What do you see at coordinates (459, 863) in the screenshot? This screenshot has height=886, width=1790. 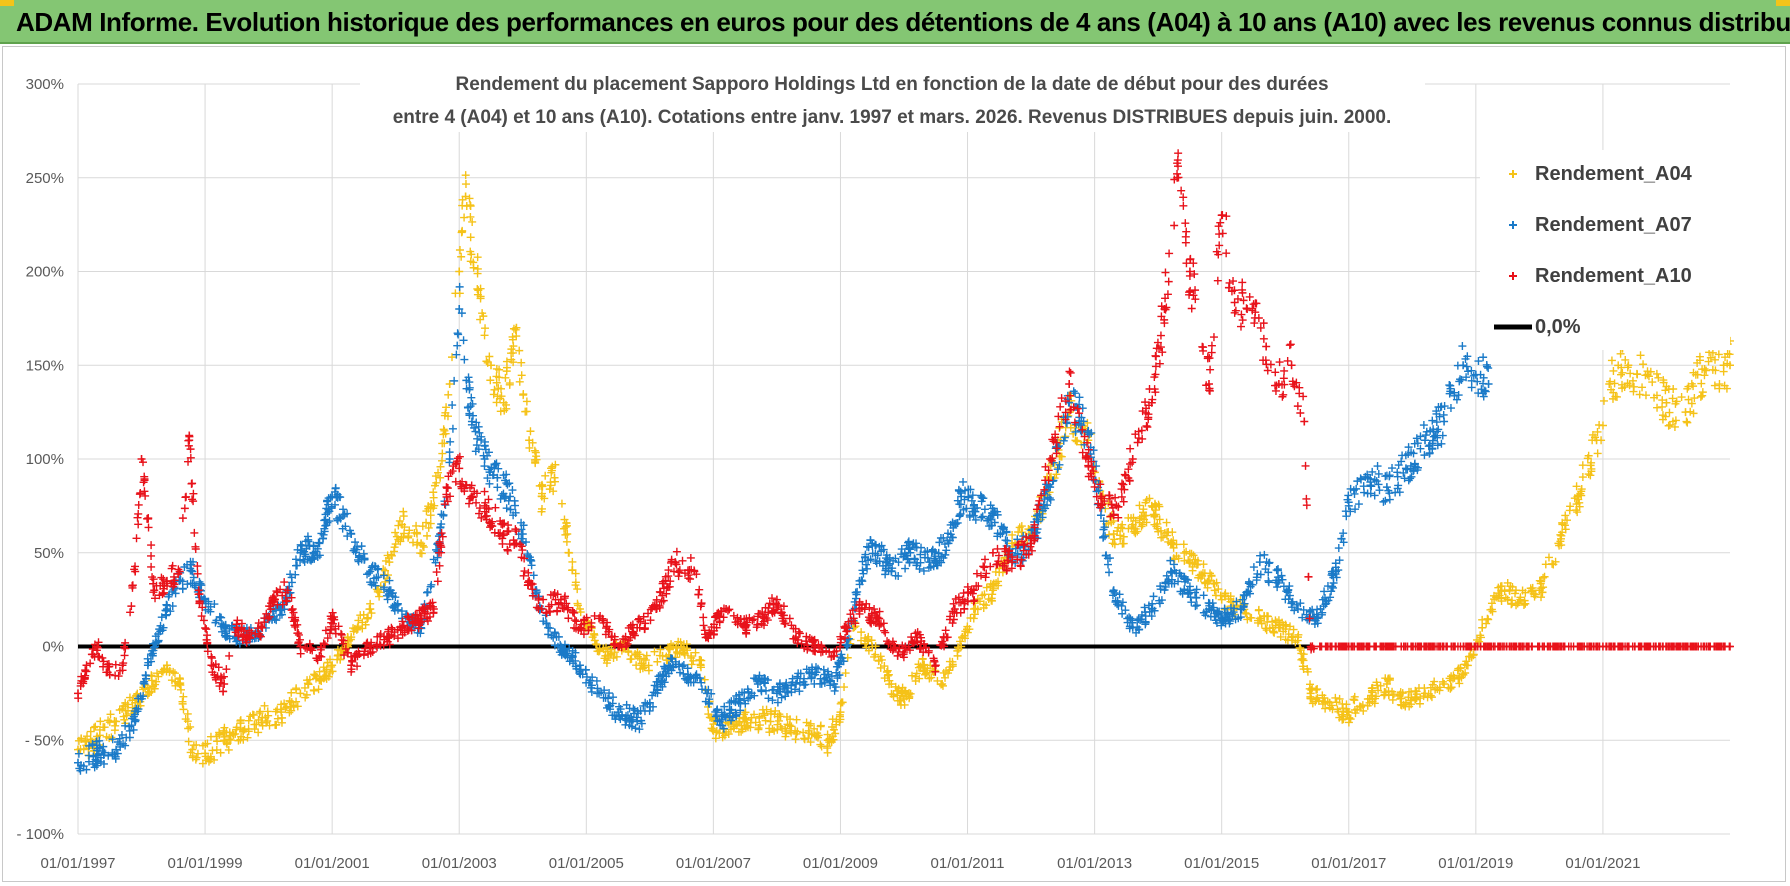 I see `x-tick-label: 01/01/2003` at bounding box center [459, 863].